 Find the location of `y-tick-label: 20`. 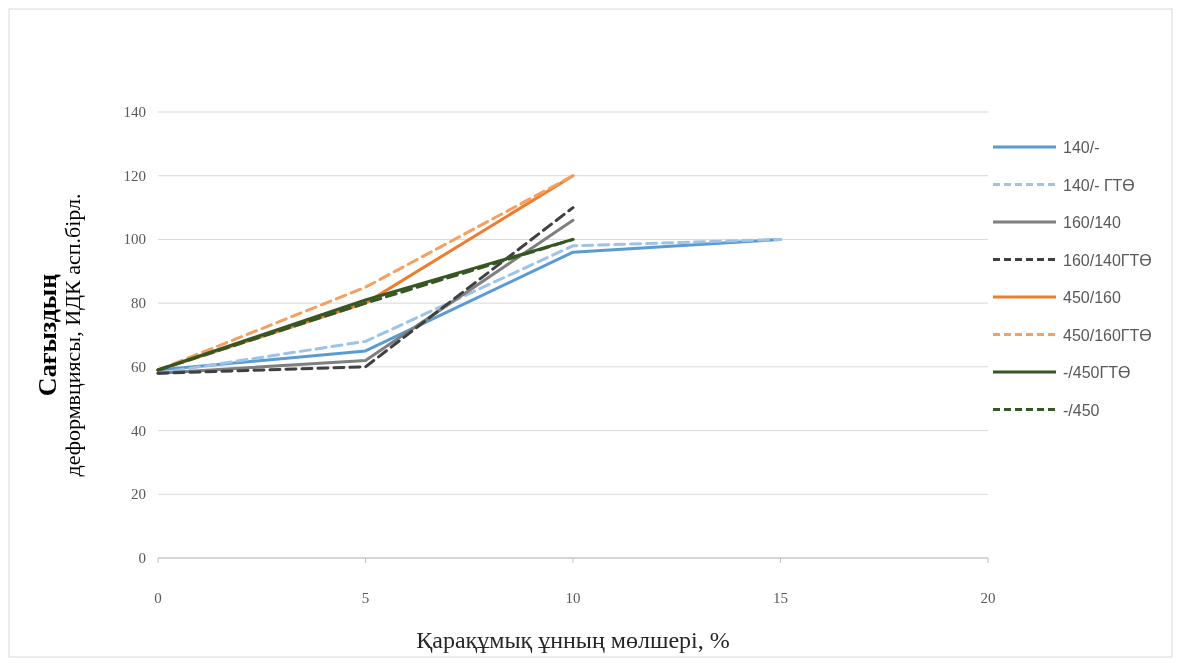

y-tick-label: 20 is located at coordinates (138, 494).